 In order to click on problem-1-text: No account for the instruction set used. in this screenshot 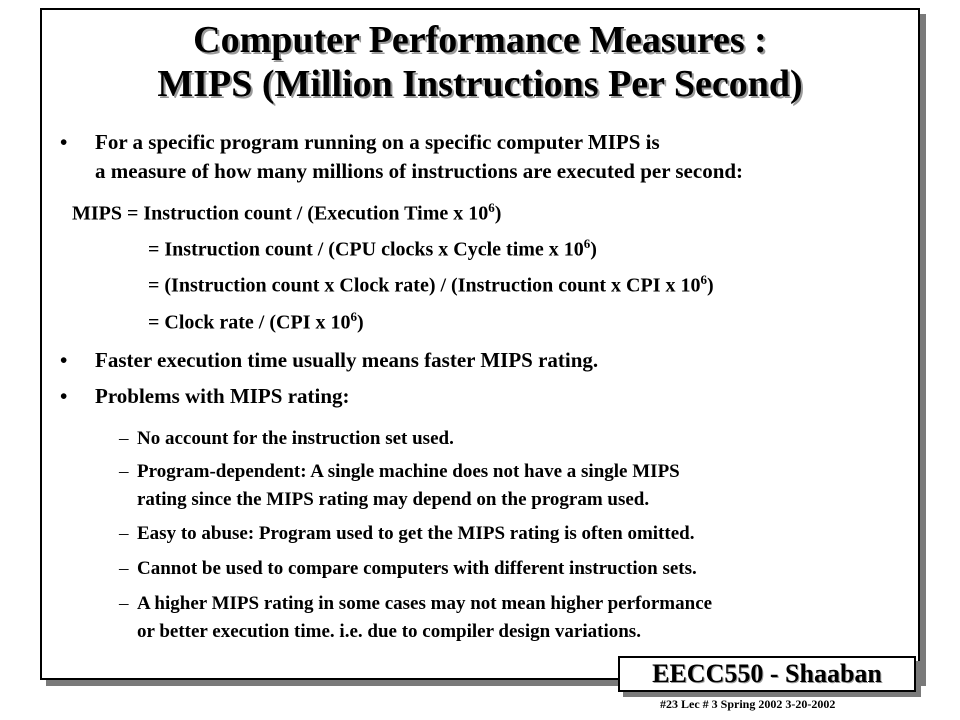, I will do `click(295, 438)`.